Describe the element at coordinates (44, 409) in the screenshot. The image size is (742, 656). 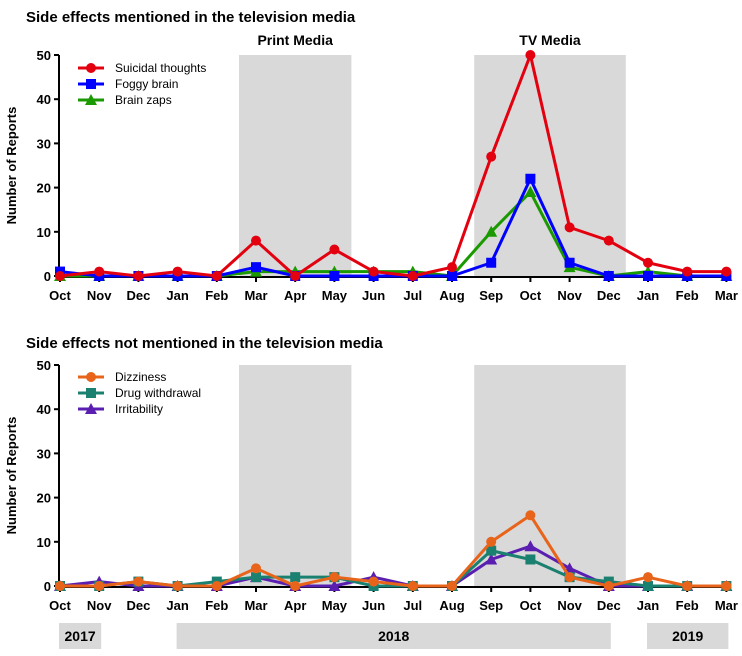
I see `y-tick-label: 40` at that location.